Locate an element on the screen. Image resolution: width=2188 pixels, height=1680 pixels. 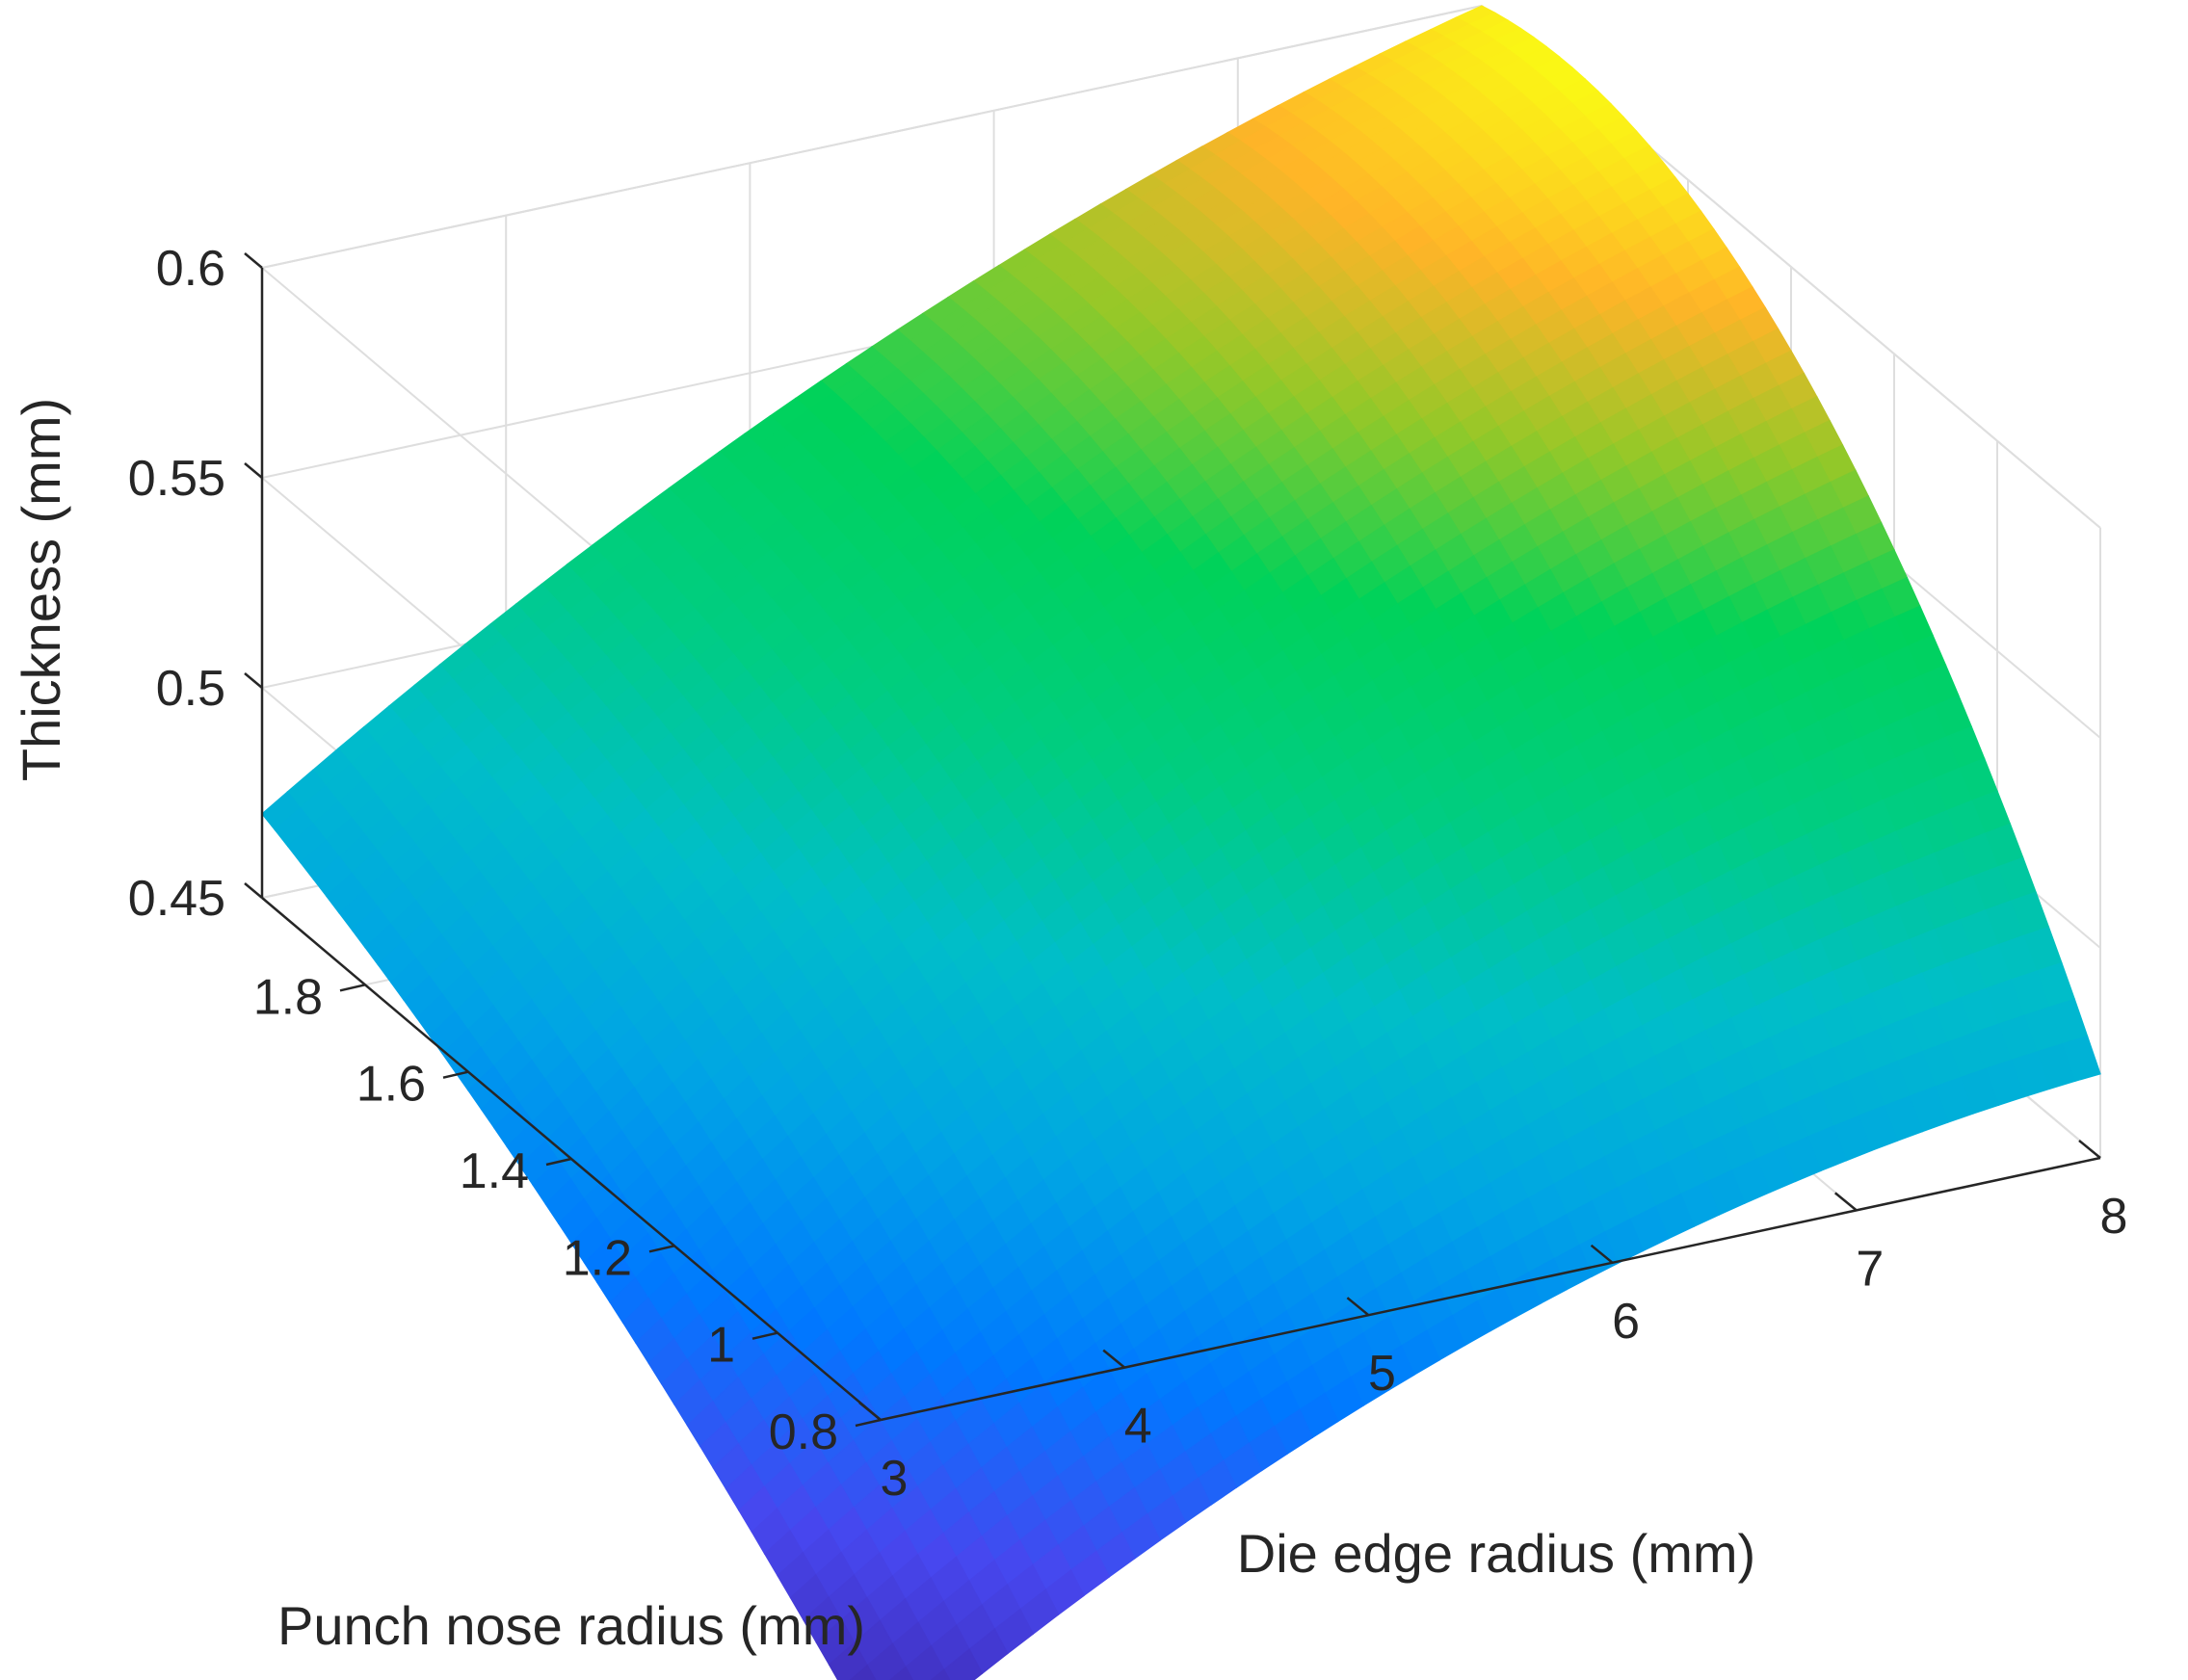
z-grid-line is located at coordinates (872, 137).